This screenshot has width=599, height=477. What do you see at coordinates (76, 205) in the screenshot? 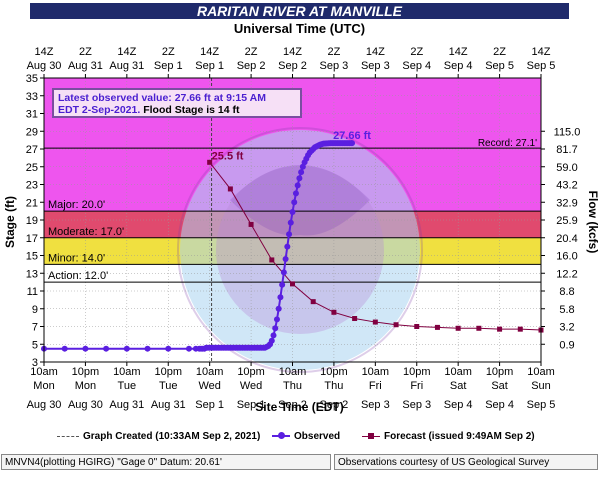
I see `zone-label-major: Major: 20.0'` at bounding box center [76, 205].